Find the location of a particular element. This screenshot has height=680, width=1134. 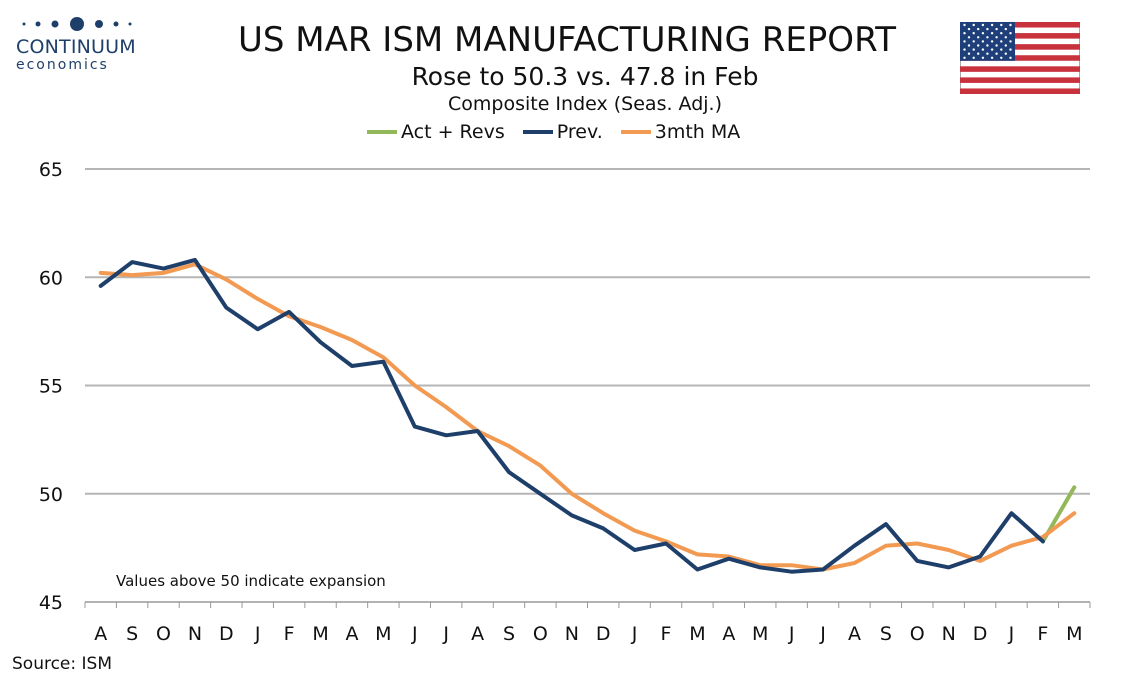

chart-subtitle: Rose to 50.3 vs. 47.8 in Feb is located at coordinates (585, 76).